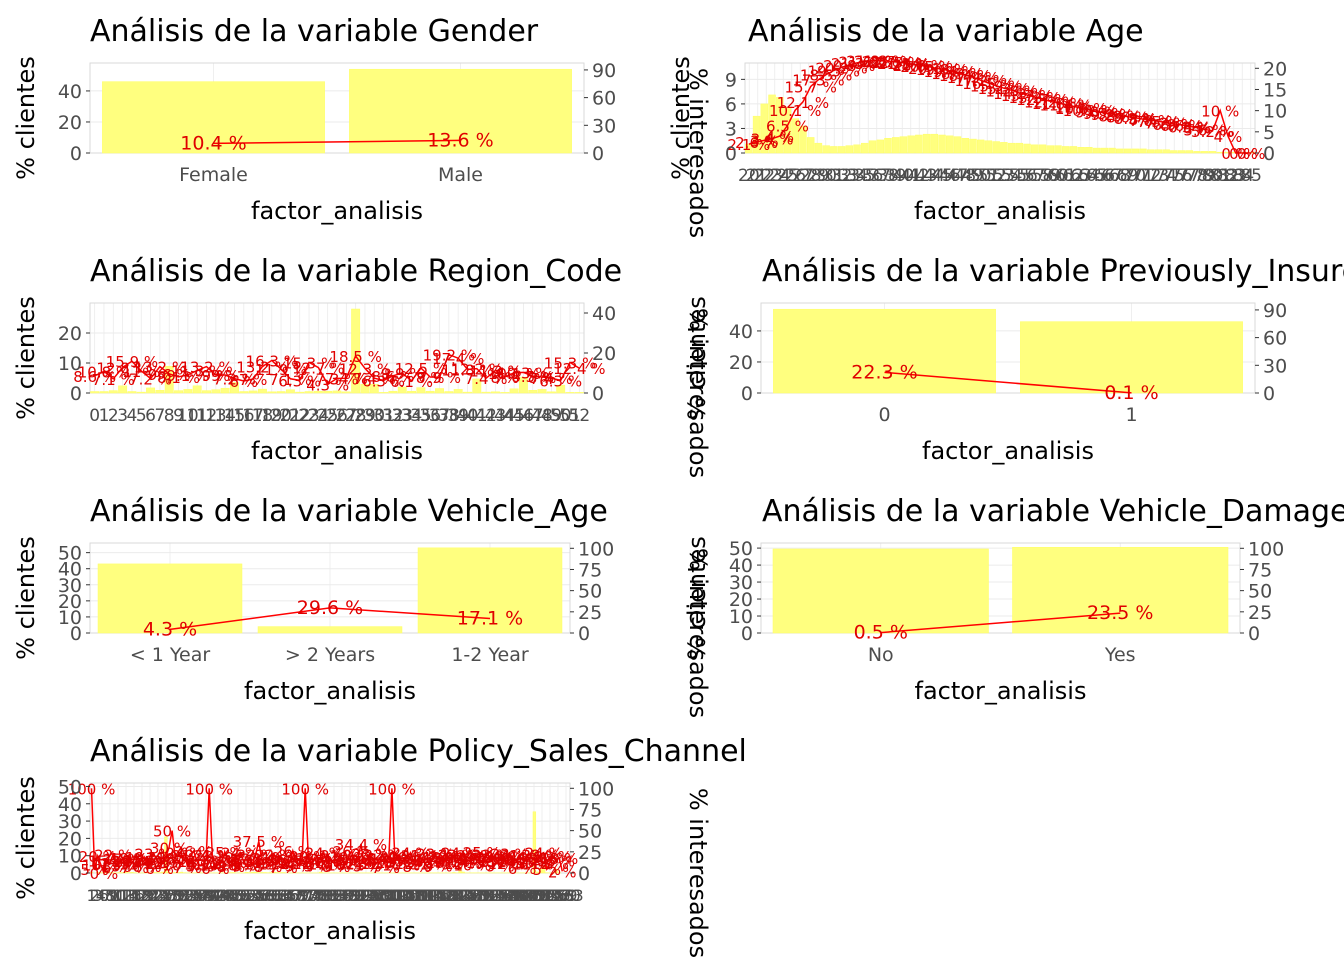 This screenshot has width=1344, height=960. What do you see at coordinates (157, 860) in the screenshot?
I see `data-label: 16 %` at bounding box center [157, 860].